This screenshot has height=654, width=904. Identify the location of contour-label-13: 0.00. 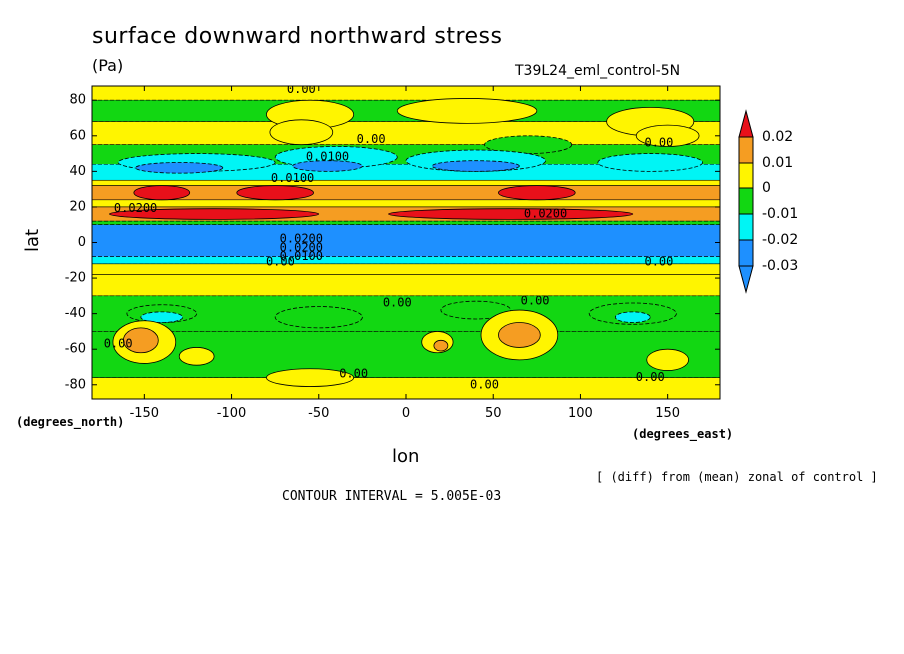
(535, 301).